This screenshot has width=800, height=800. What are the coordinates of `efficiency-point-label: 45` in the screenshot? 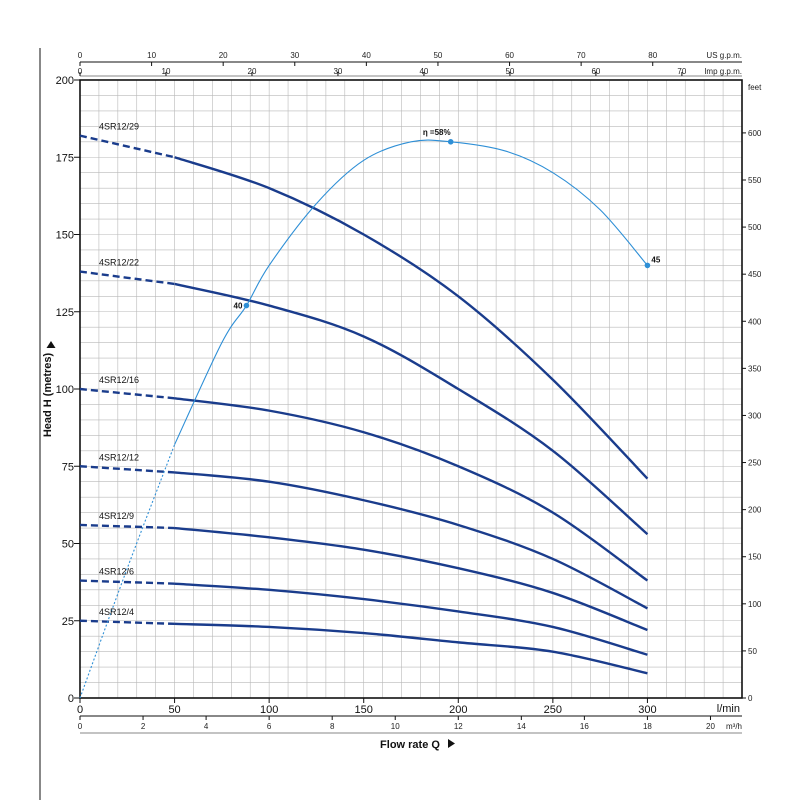 It's located at (655, 259).